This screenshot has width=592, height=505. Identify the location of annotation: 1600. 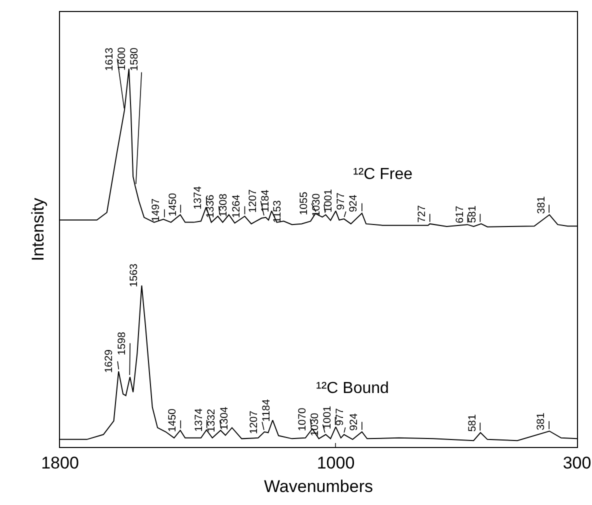
(122, 58).